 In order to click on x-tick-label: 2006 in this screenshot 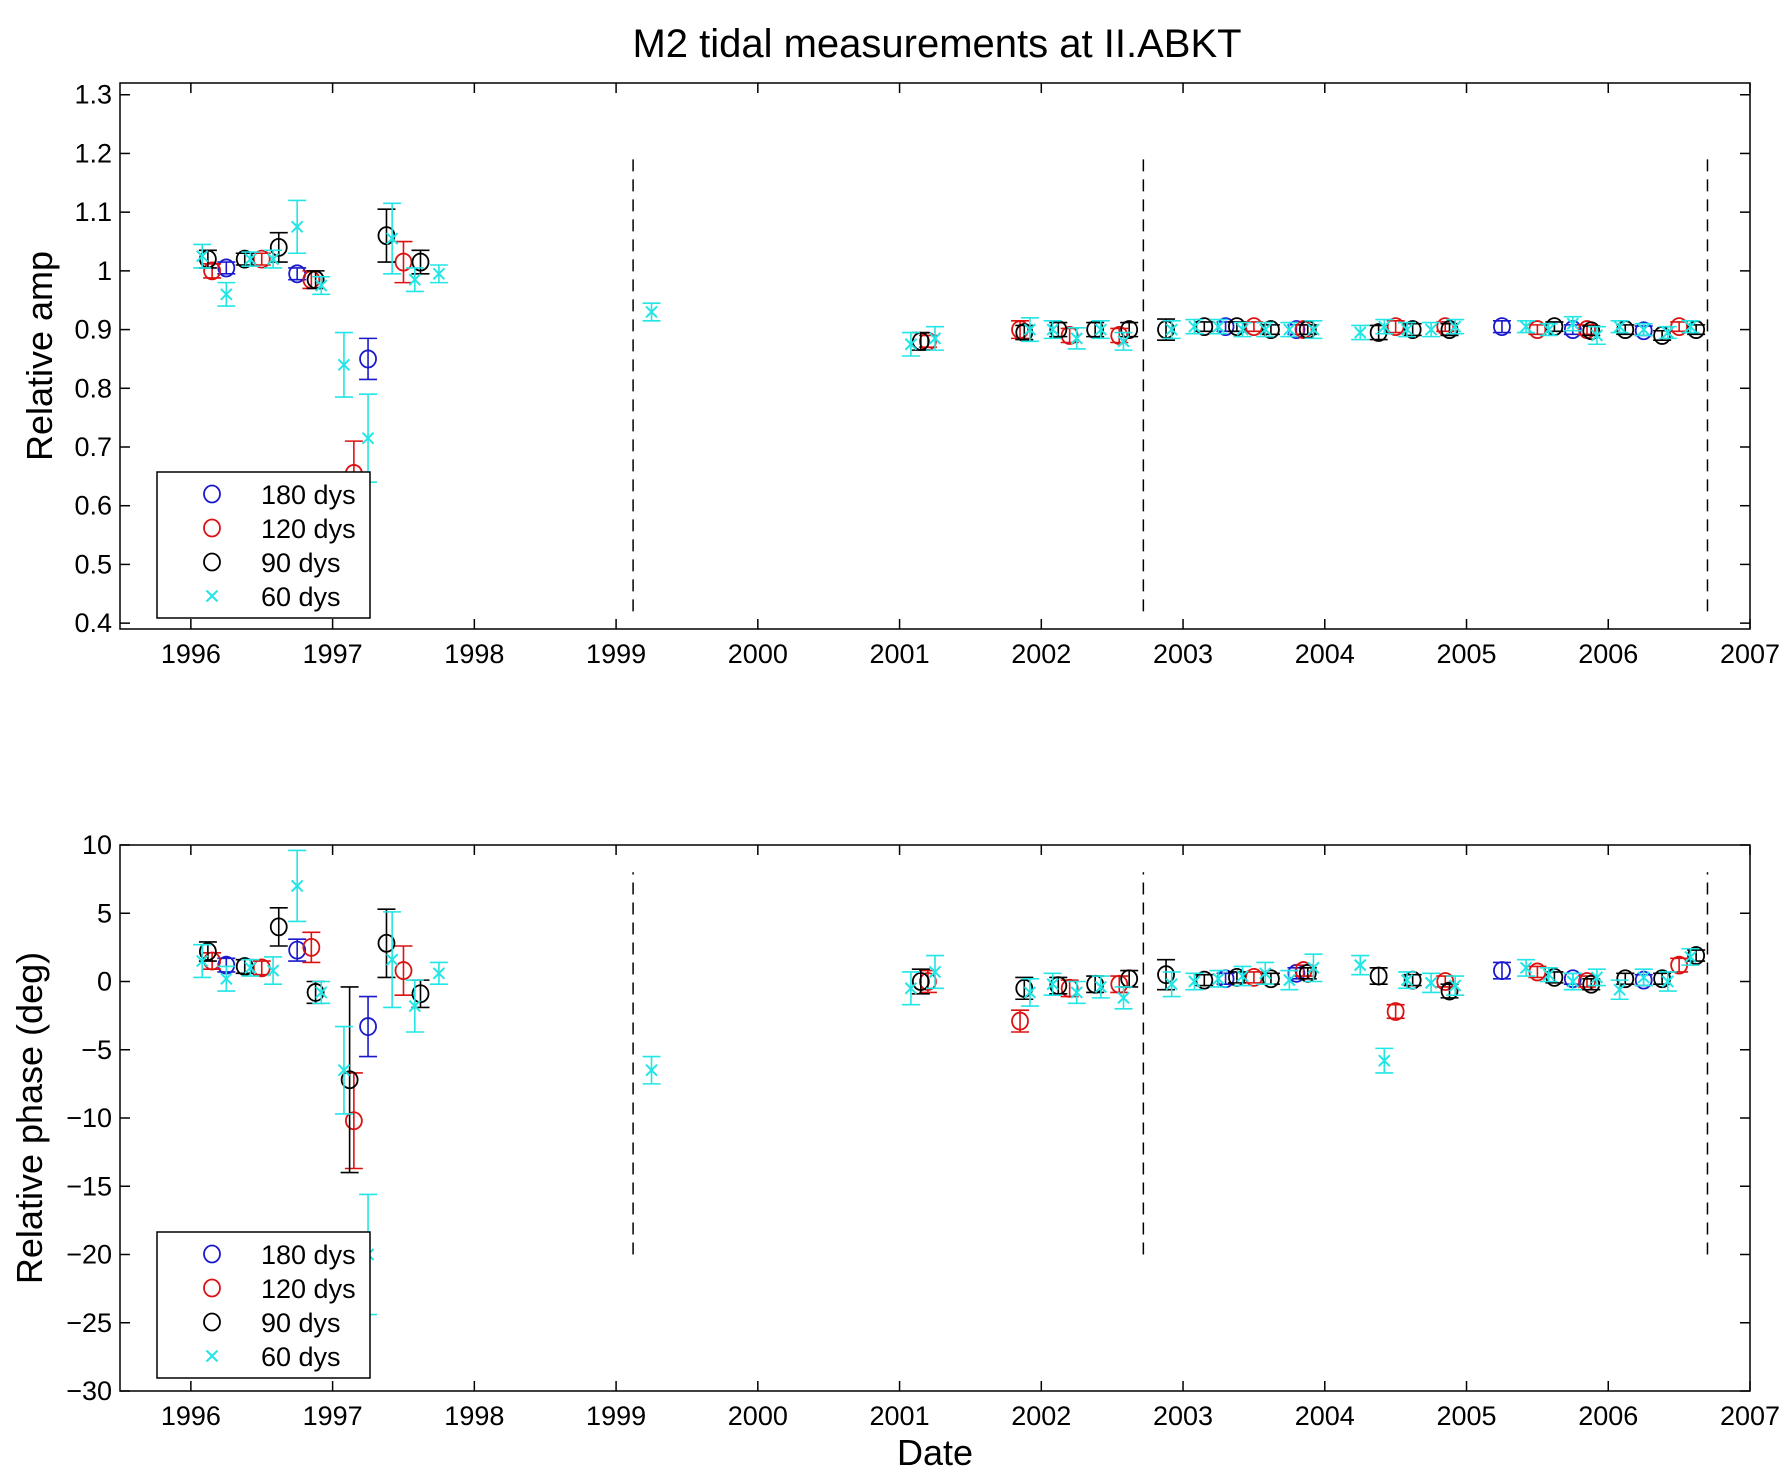, I will do `click(1608, 654)`.